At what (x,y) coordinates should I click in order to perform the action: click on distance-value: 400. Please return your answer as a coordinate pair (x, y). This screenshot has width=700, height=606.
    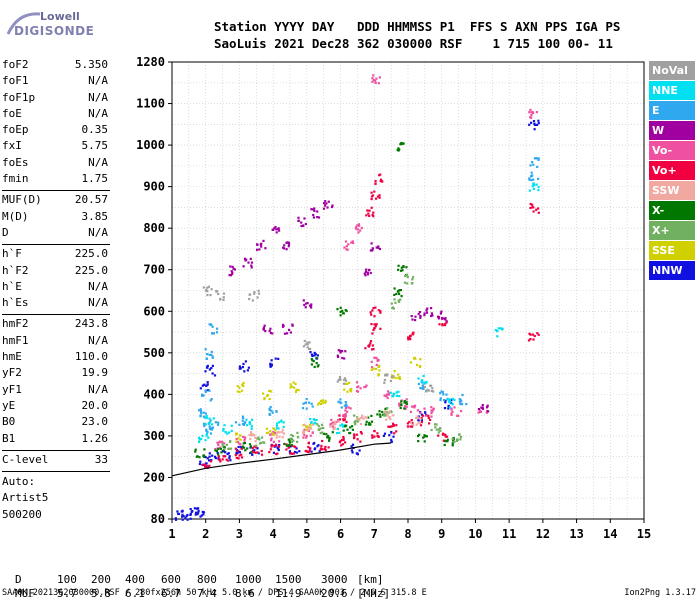
    Looking at the image, I should click on (135, 579).